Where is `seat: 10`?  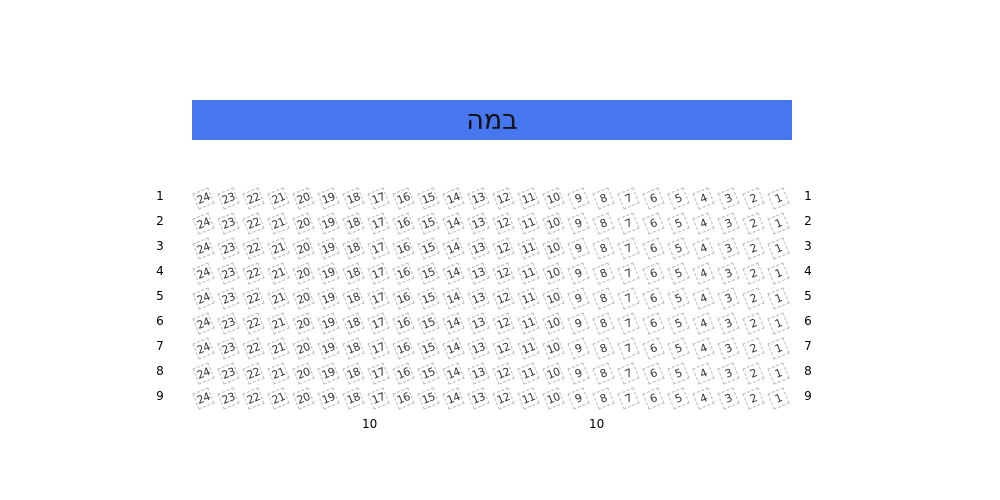
seat: 10 is located at coordinates (553, 198).